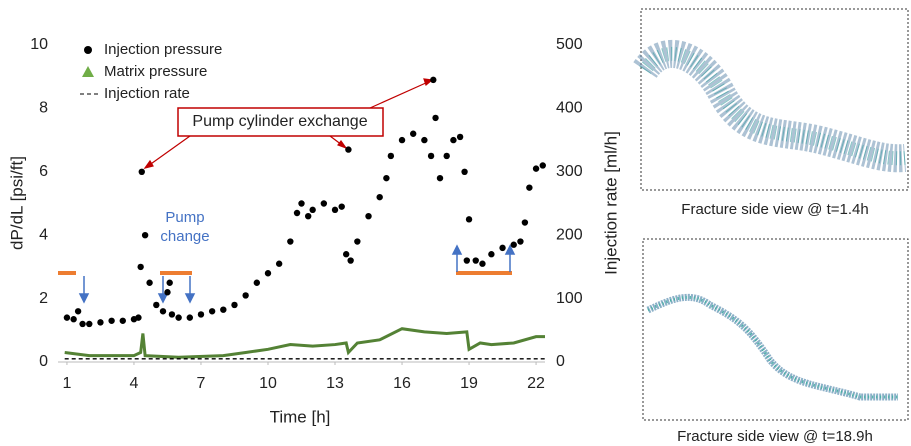  Describe the element at coordinates (569, 234) in the screenshot. I see `y2-tick-label: 200` at that location.